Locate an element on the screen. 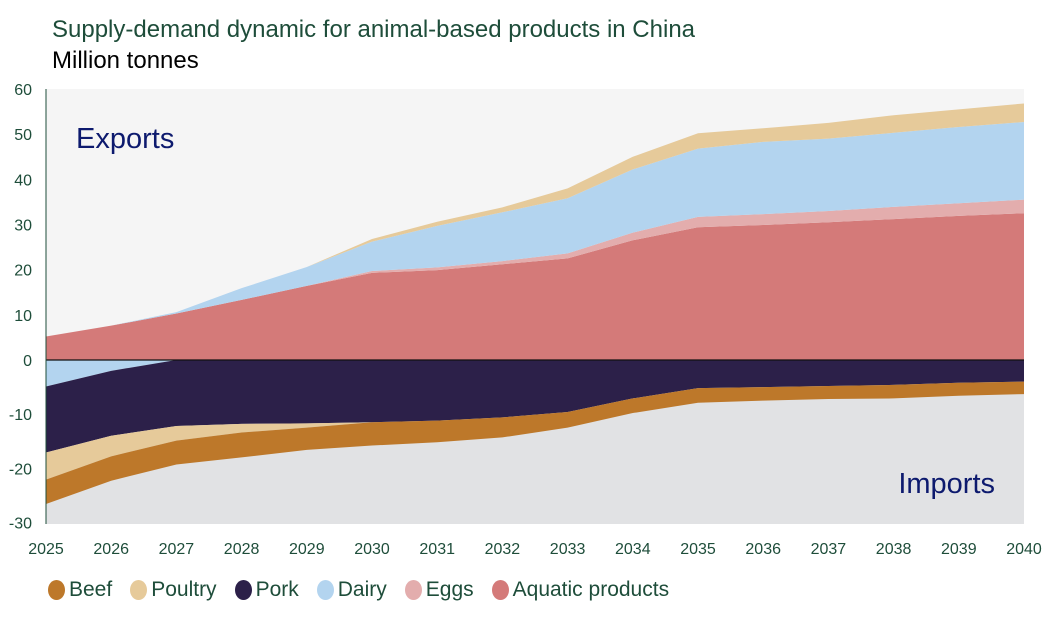  x-tick-label: 2038 is located at coordinates (894, 549).